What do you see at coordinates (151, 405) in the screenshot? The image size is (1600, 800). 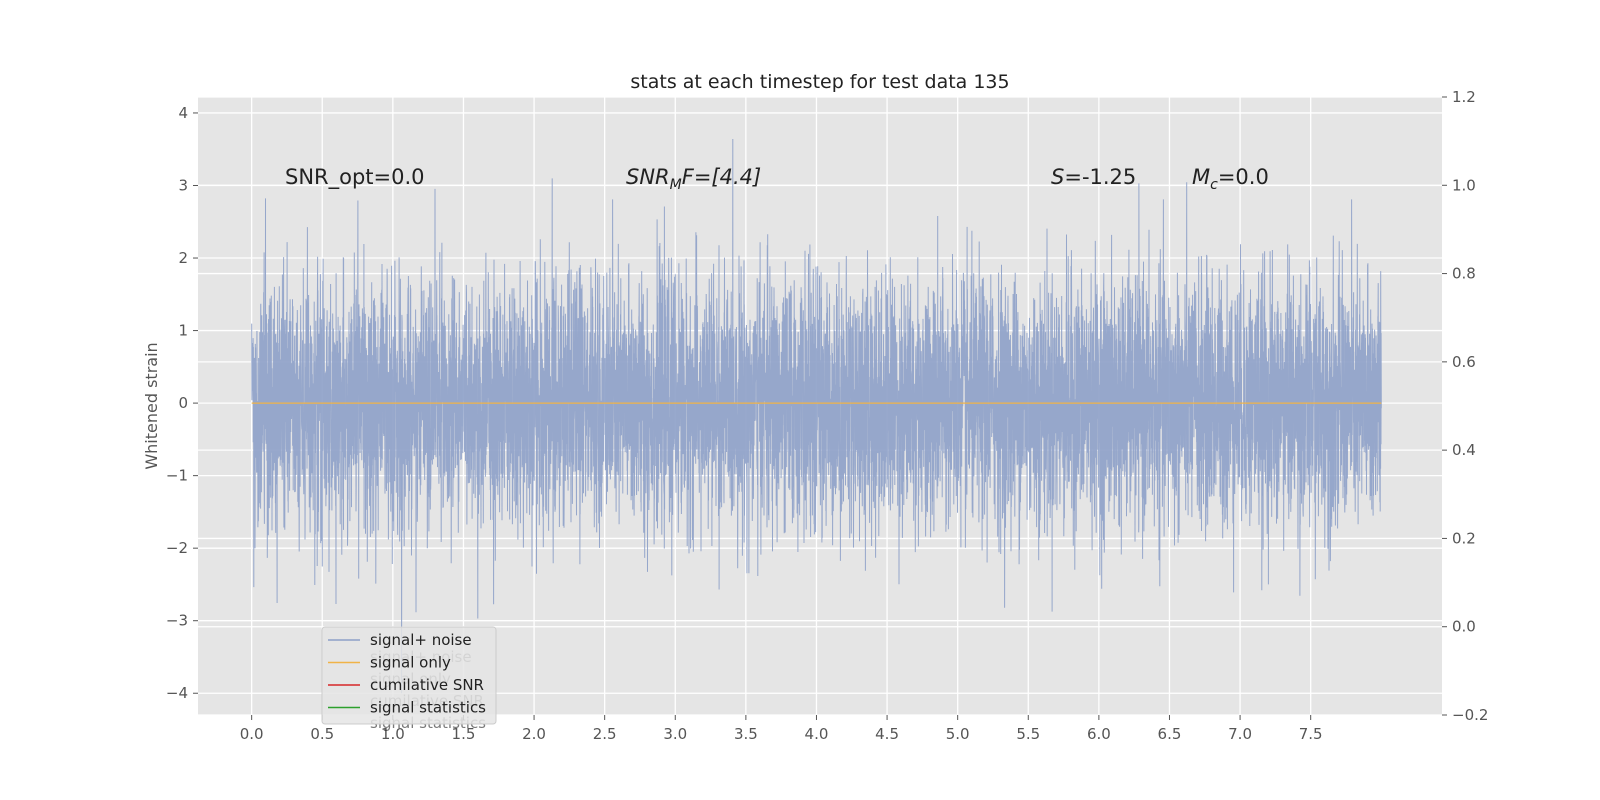 I see `y-axis-label: Whitened strain` at bounding box center [151, 405].